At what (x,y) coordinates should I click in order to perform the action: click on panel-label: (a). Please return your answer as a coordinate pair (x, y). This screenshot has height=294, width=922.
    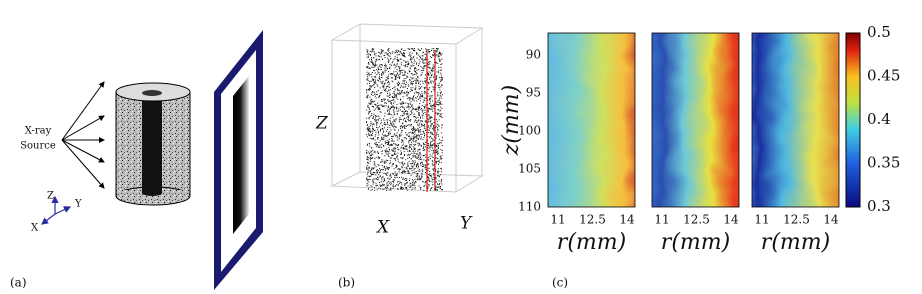
    Looking at the image, I should click on (18, 283).